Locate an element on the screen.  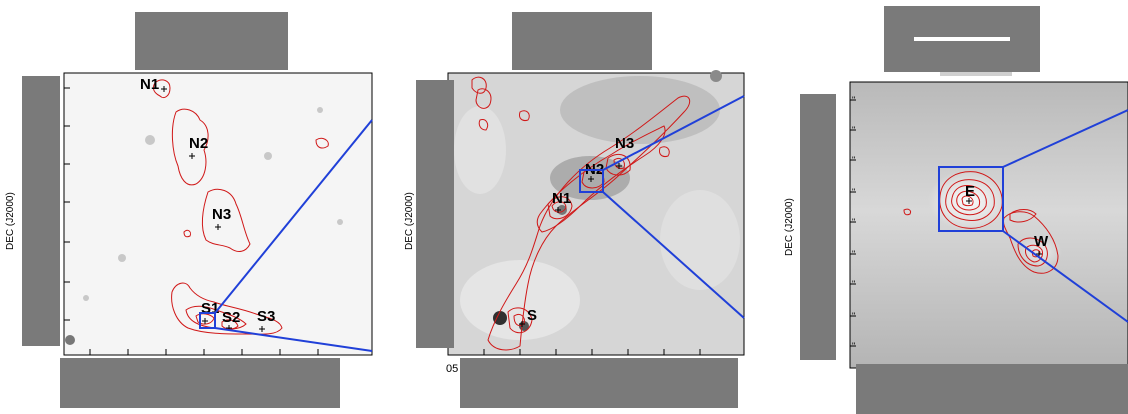
panel-left-markers is located at coordinates (213, 209).